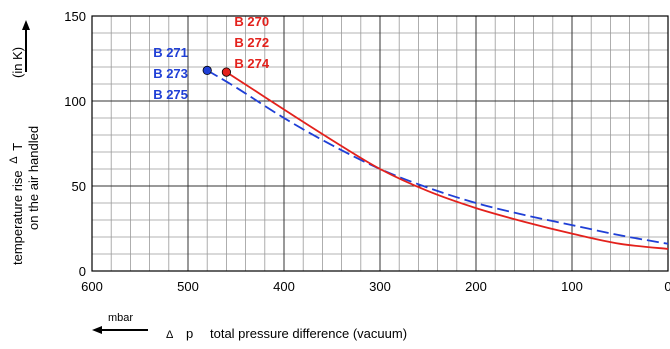 This screenshot has height=349, width=670. Describe the element at coordinates (26, 25) in the screenshot. I see `y-axis-arrowhead` at that location.